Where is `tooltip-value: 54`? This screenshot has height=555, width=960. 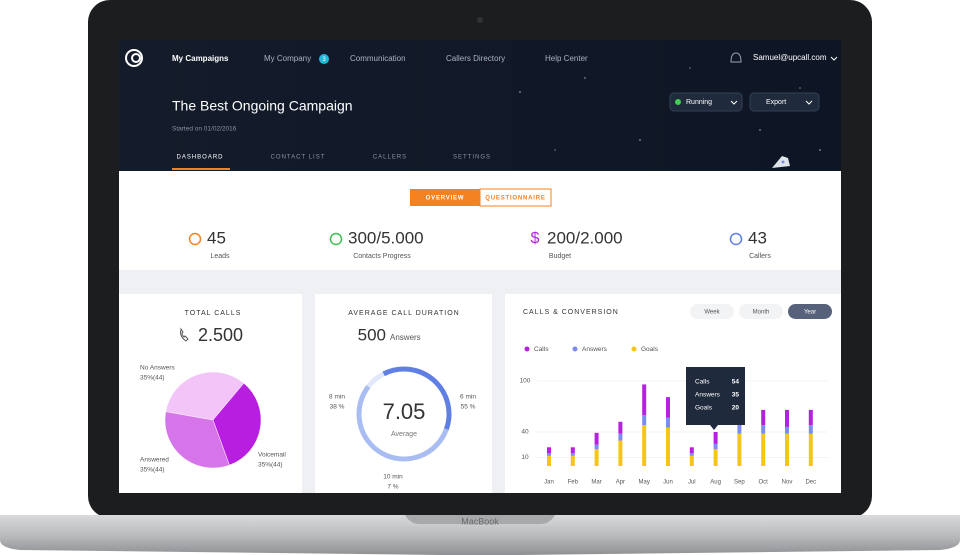
tooltip-value: 54 is located at coordinates (736, 382).